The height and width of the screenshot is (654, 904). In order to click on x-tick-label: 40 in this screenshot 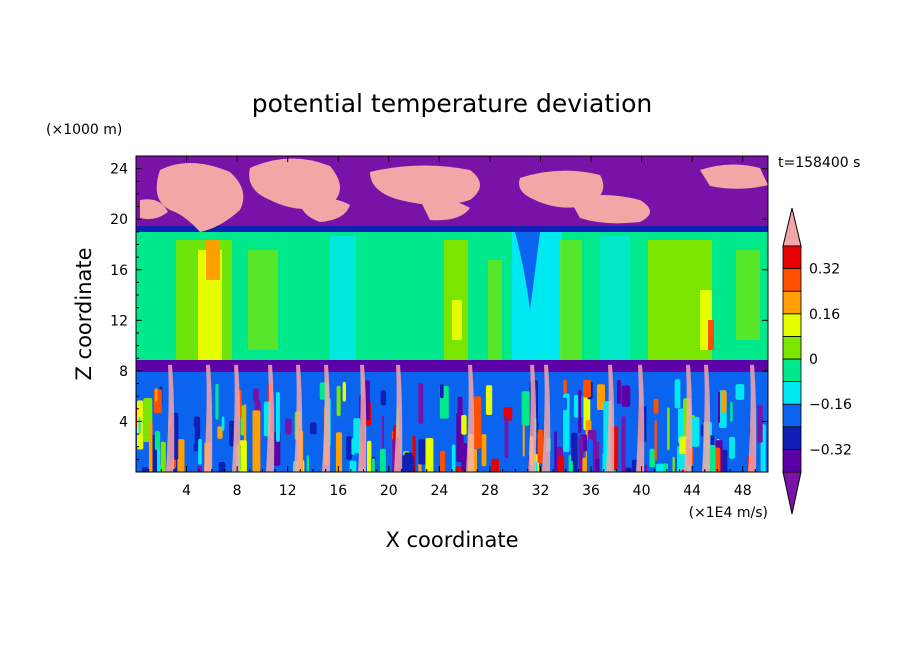, I will do `click(642, 491)`.